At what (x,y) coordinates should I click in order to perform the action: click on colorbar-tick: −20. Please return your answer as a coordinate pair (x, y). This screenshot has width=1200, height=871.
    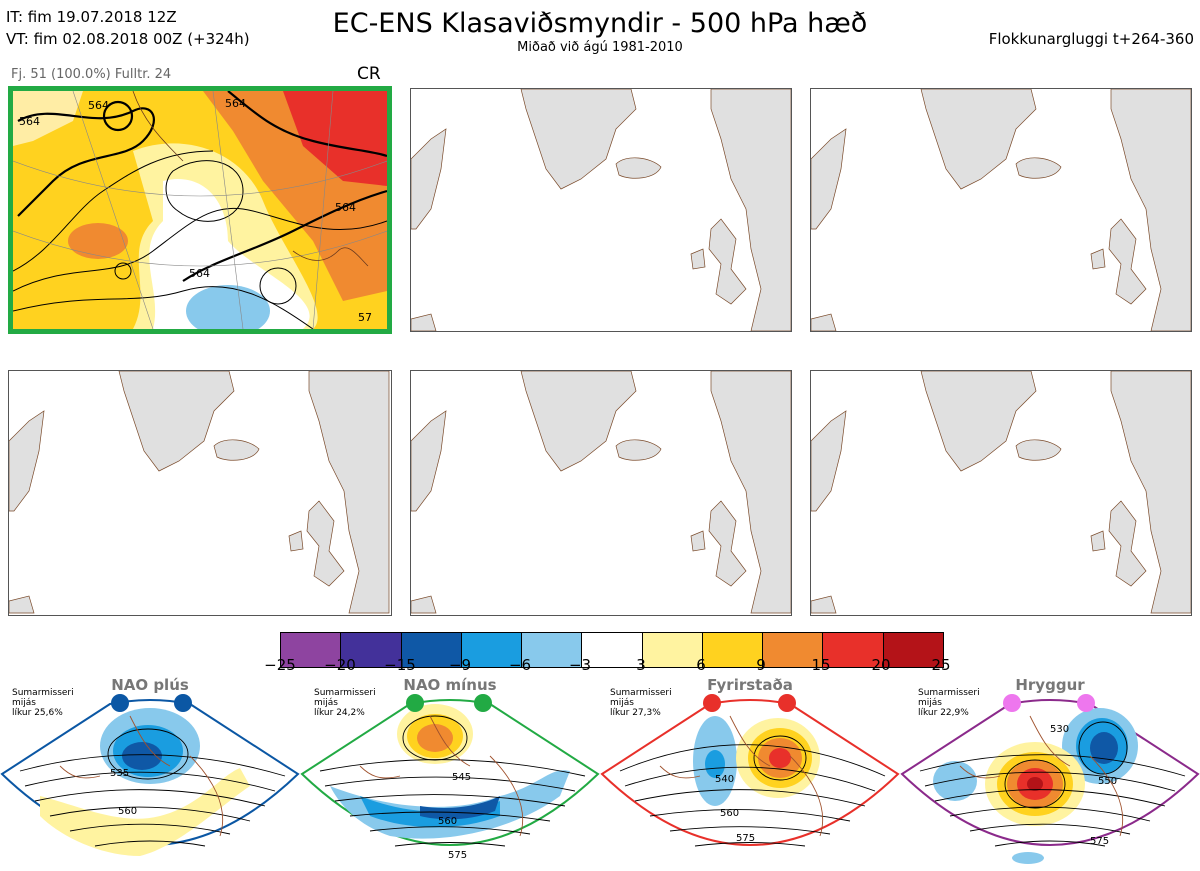
    Looking at the image, I should click on (340, 665).